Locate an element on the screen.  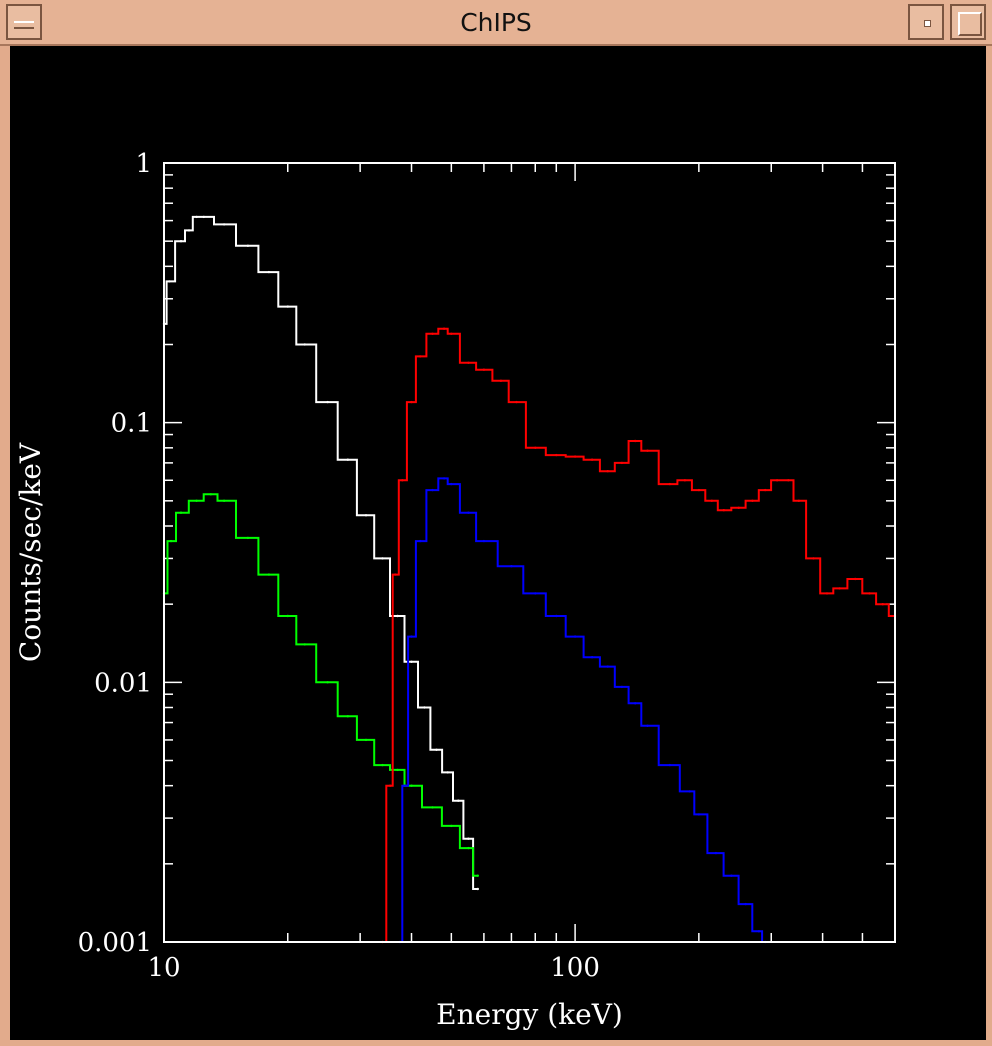
minimize-button is located at coordinates (926, 22).